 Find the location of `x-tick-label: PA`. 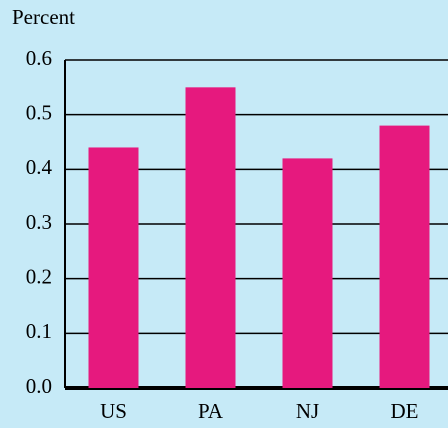

x-tick-label: PA is located at coordinates (211, 411).